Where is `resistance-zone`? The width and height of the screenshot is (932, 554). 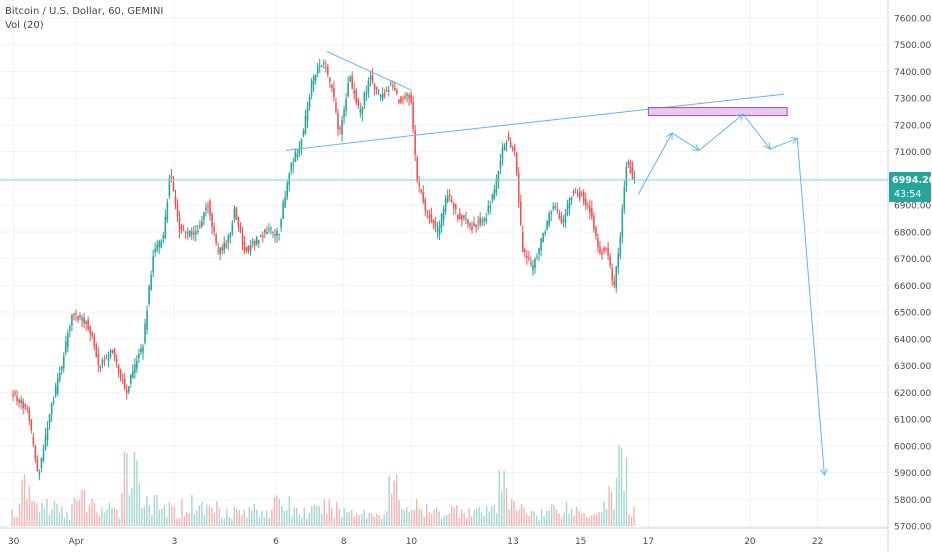
resistance-zone is located at coordinates (717, 112).